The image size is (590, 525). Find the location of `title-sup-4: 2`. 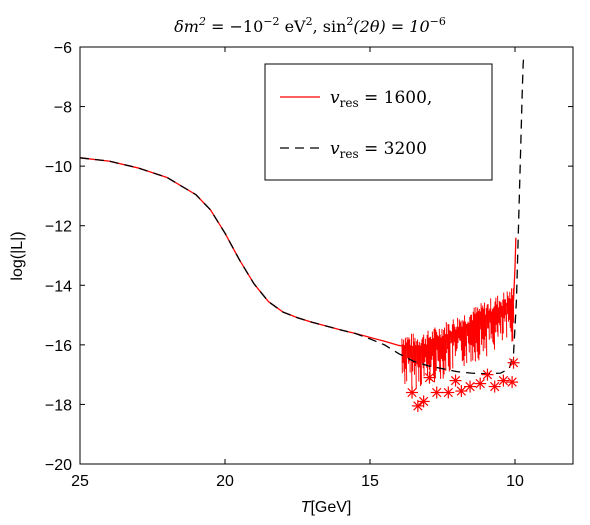

title-sup-4: 2 is located at coordinates (349, 21).